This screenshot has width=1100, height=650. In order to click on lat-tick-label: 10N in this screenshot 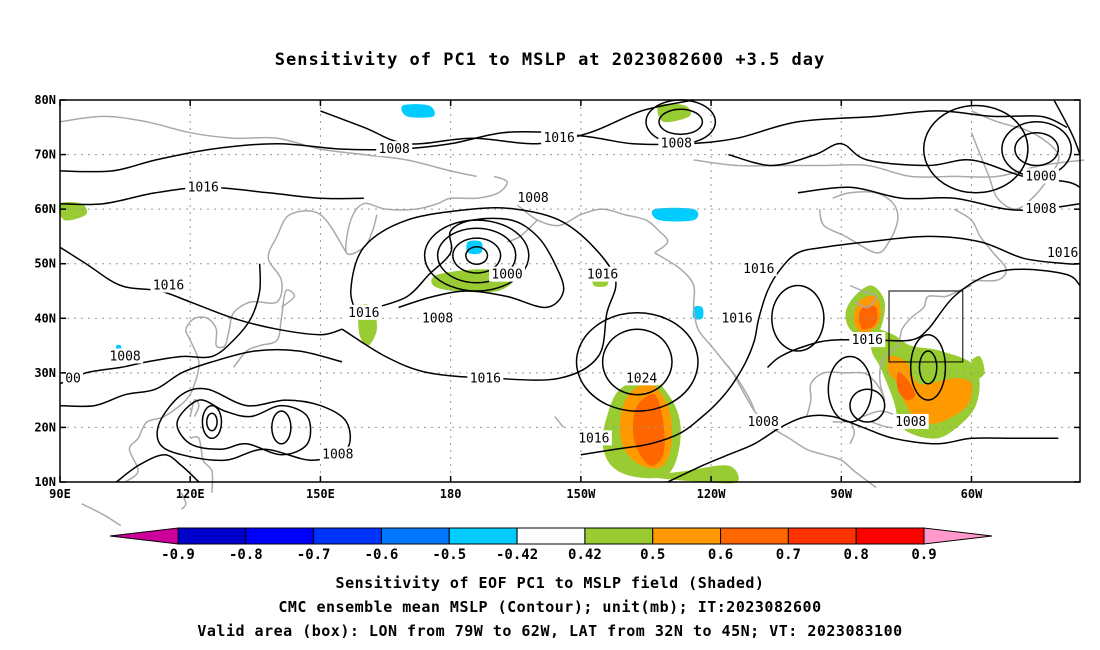, I will do `click(45, 482)`.